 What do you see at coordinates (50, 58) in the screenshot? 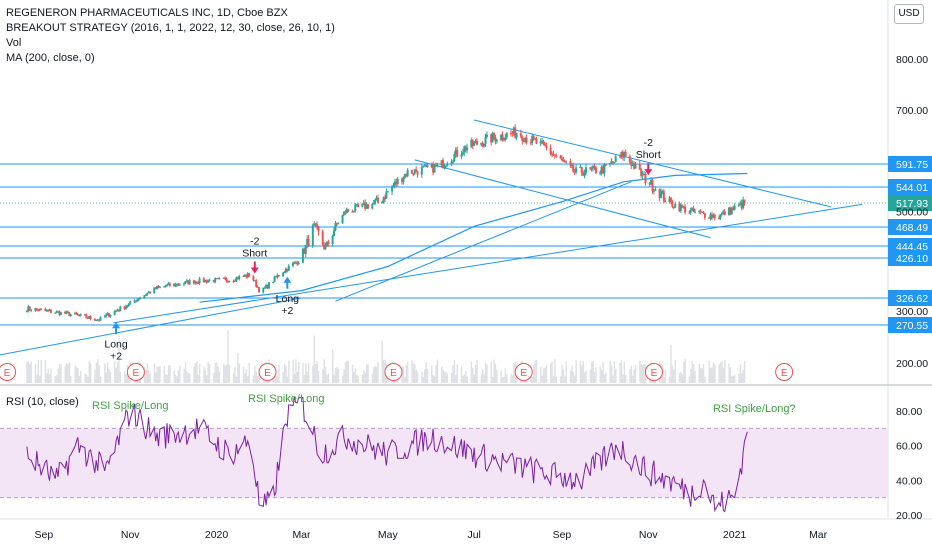
I see `moving-average-label: MA (200, close, 0)` at bounding box center [50, 58].